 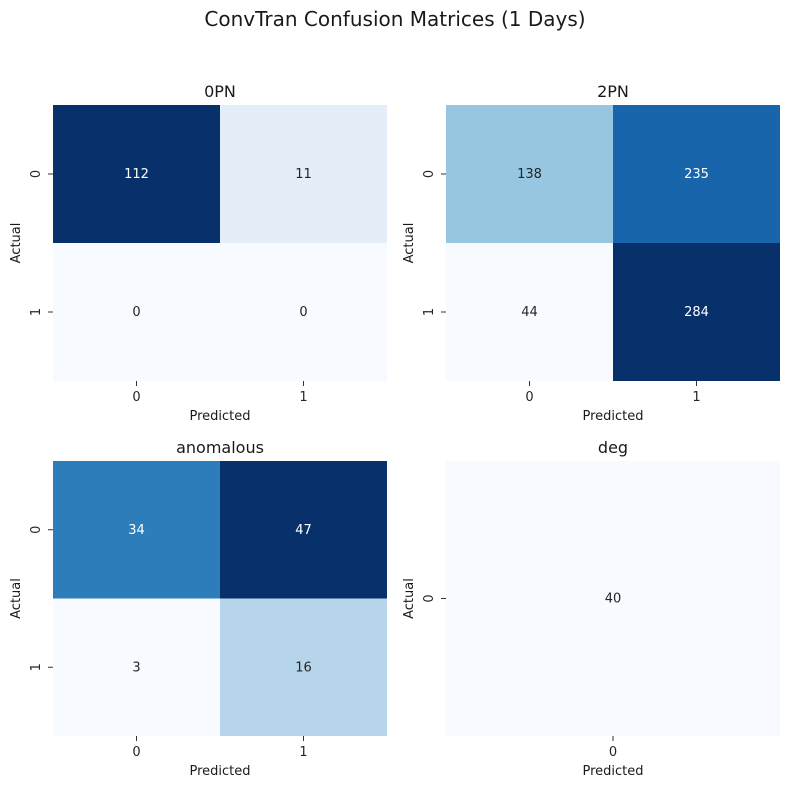 What do you see at coordinates (220, 91) in the screenshot?
I see `panel-title: 0PN` at bounding box center [220, 91].